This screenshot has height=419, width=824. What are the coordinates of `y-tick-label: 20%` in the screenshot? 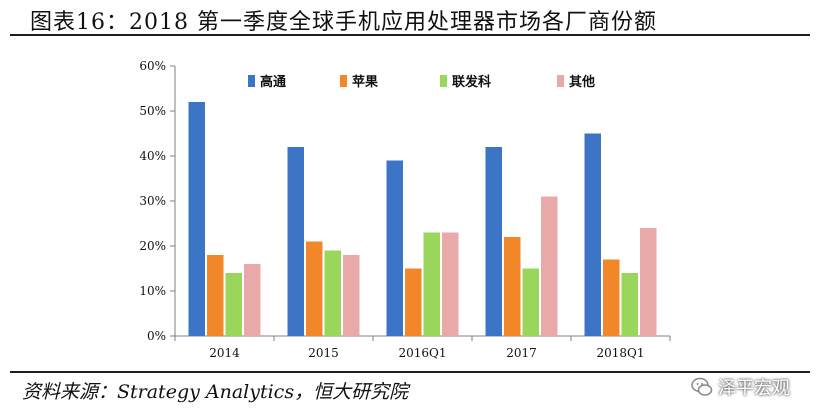 It's located at (152, 246).